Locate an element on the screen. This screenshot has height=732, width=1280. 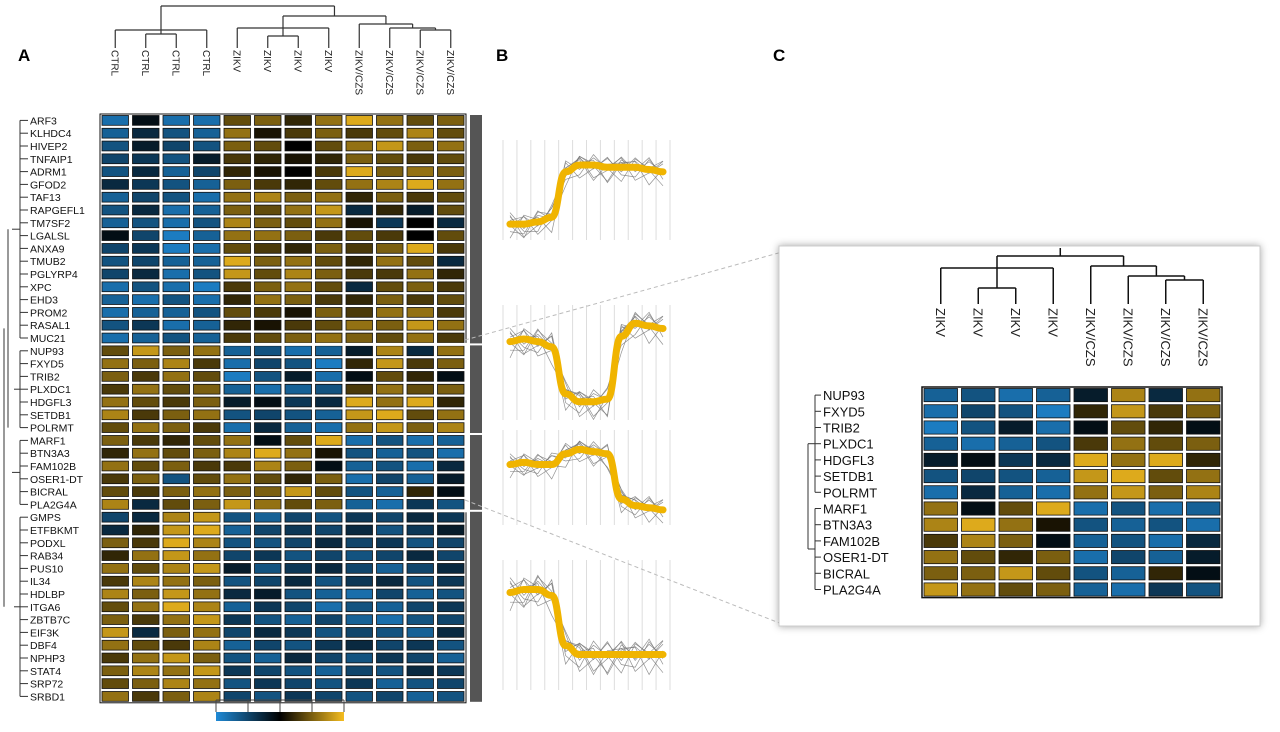
row-label: TM7SF2 is located at coordinates (50, 224).